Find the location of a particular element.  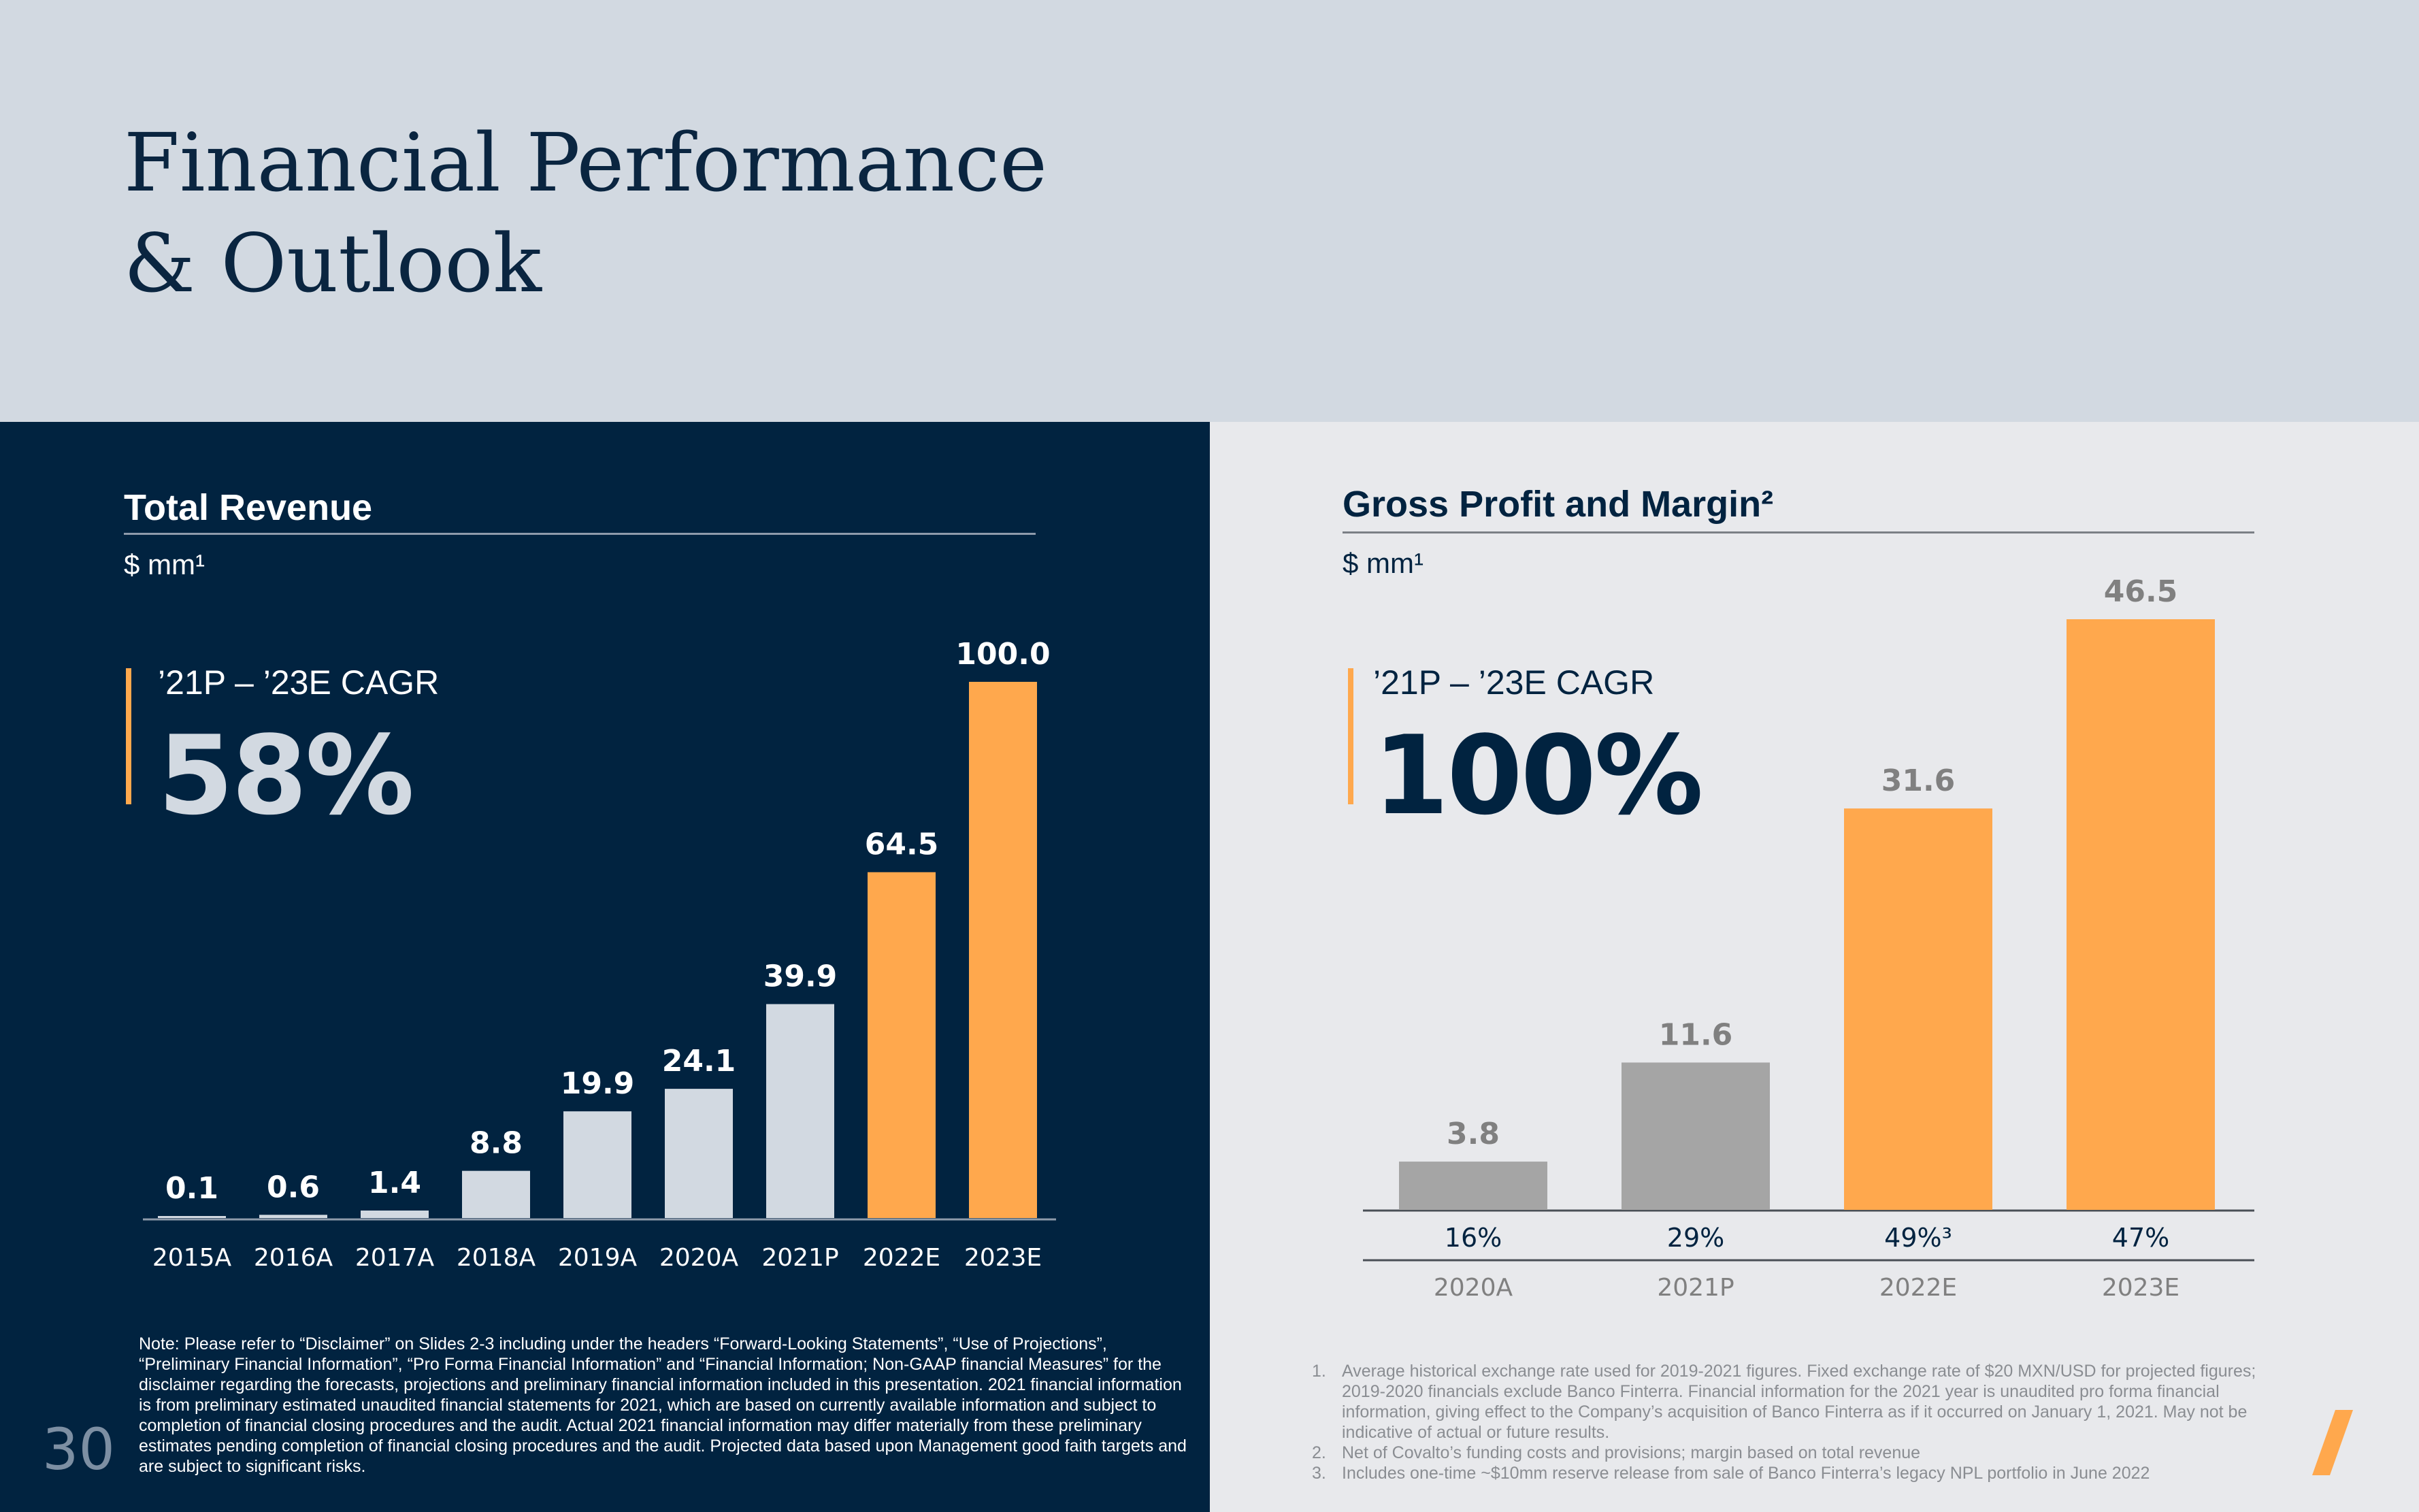

page-title-line-2: & Outlook is located at coordinates (333, 263).